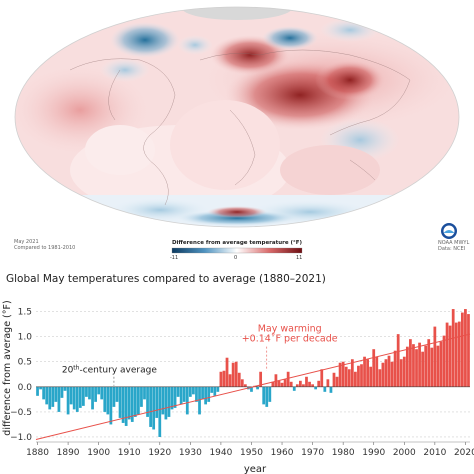 This screenshot has height=474, width=474. I want to click on trend-label-line1: May warming, so click(290, 329).